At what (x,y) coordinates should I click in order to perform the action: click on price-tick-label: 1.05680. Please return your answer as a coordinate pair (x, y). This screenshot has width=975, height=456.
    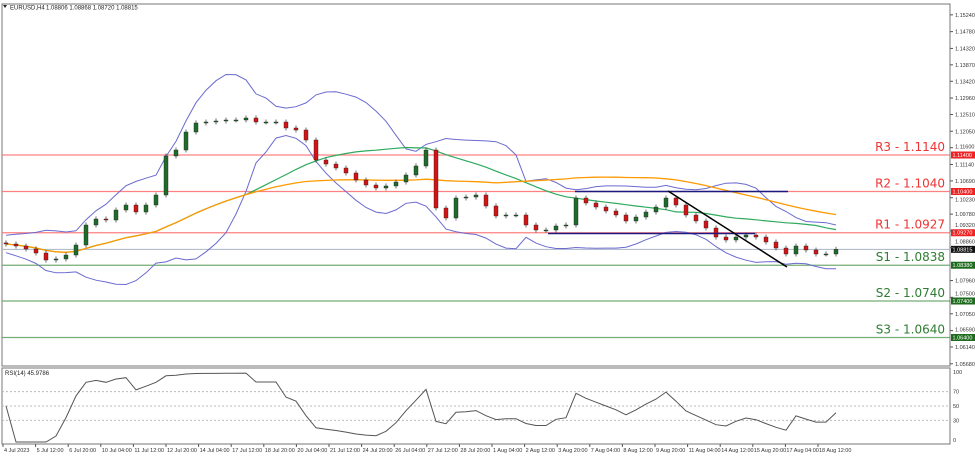
    Looking at the image, I should click on (965, 365).